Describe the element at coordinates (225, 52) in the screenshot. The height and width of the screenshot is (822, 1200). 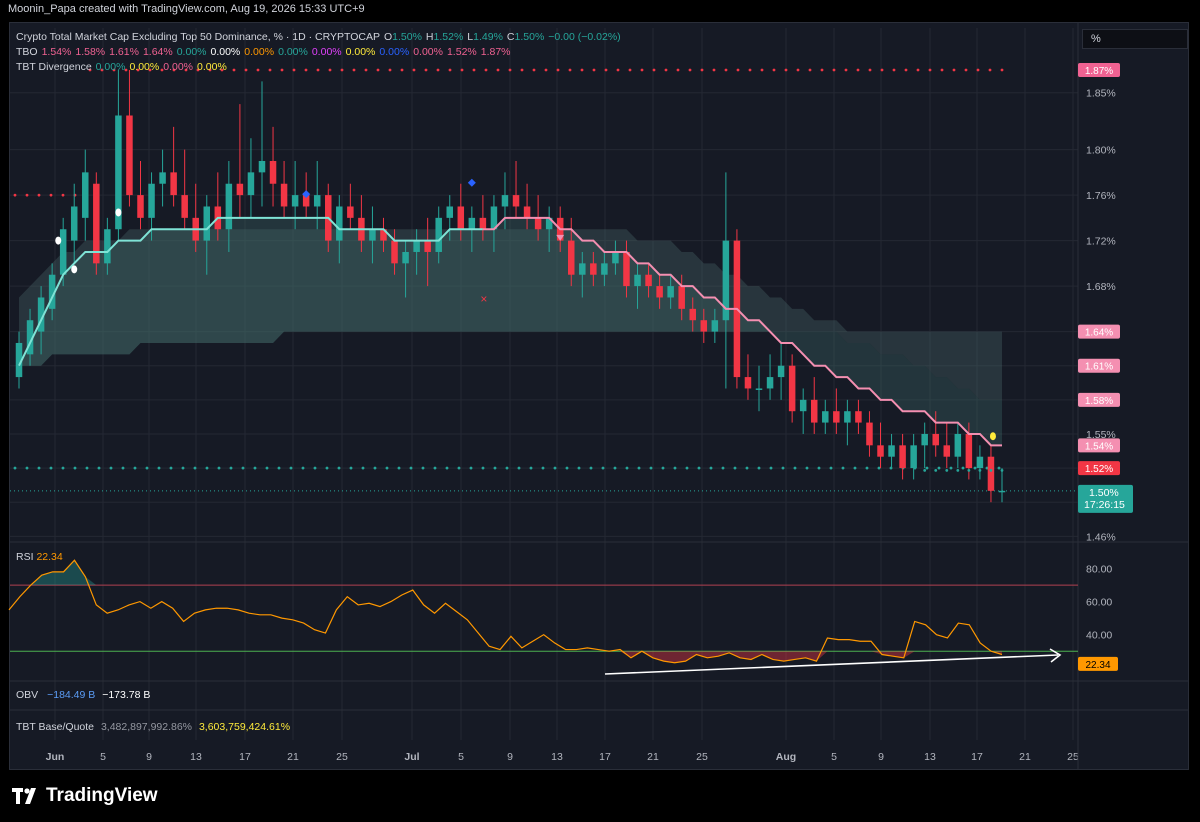
I see `tbo-value-5: 0.00%` at that location.